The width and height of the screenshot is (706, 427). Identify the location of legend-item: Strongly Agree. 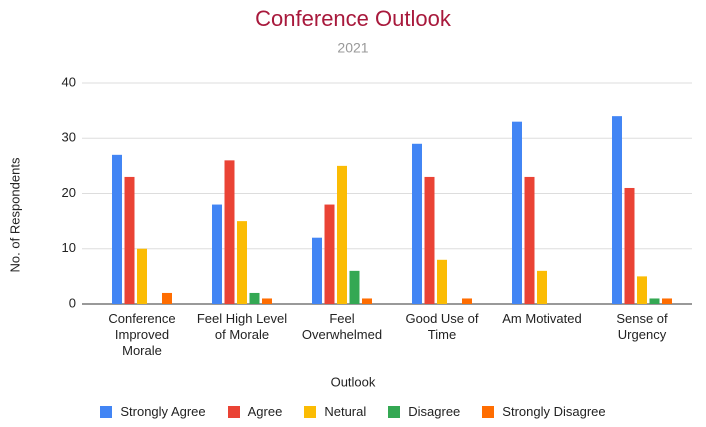
(153, 411).